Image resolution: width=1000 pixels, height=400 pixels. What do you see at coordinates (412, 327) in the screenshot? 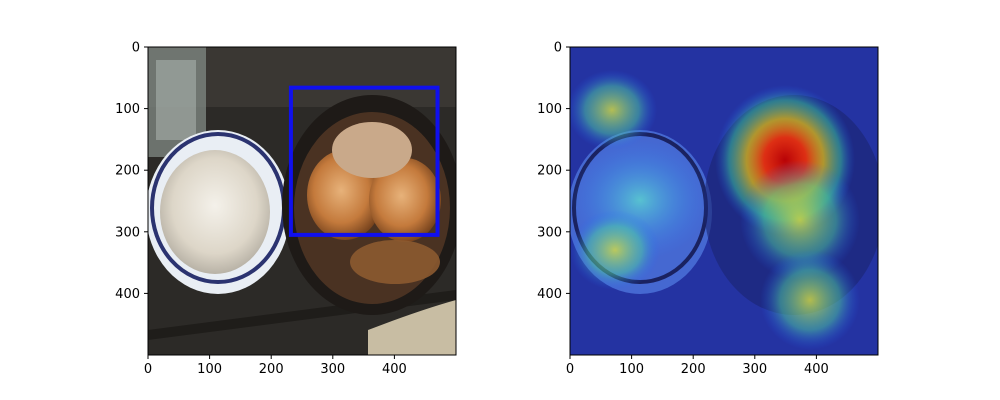
I see `straw-mat` at bounding box center [412, 327].